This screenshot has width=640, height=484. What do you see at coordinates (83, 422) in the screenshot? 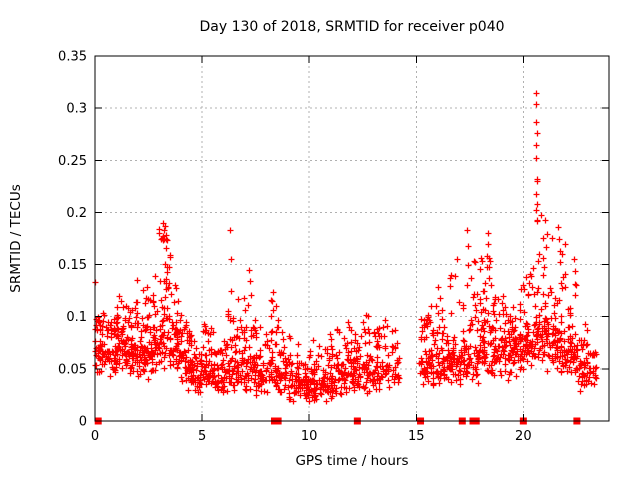
I see `y-tick-label-0: 0` at bounding box center [83, 422].